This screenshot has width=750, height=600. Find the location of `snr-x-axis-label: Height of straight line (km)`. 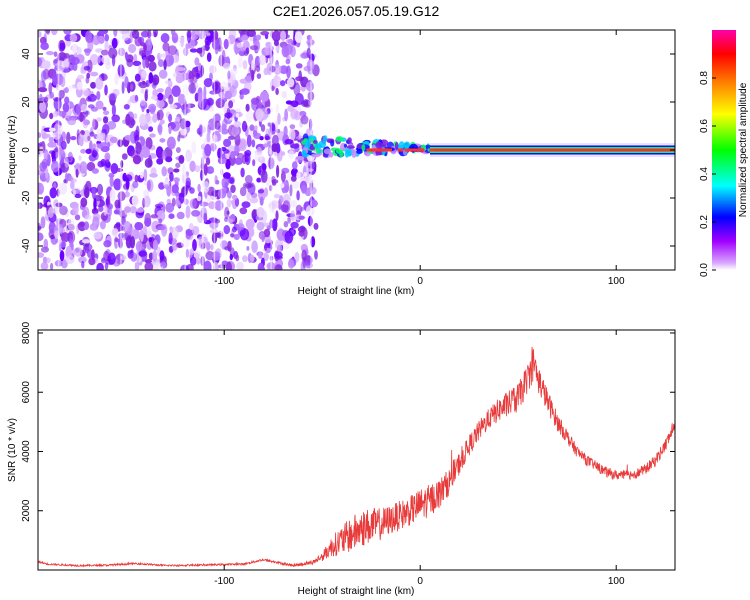

snr-x-axis-label: Height of straight line (km) is located at coordinates (356, 591).